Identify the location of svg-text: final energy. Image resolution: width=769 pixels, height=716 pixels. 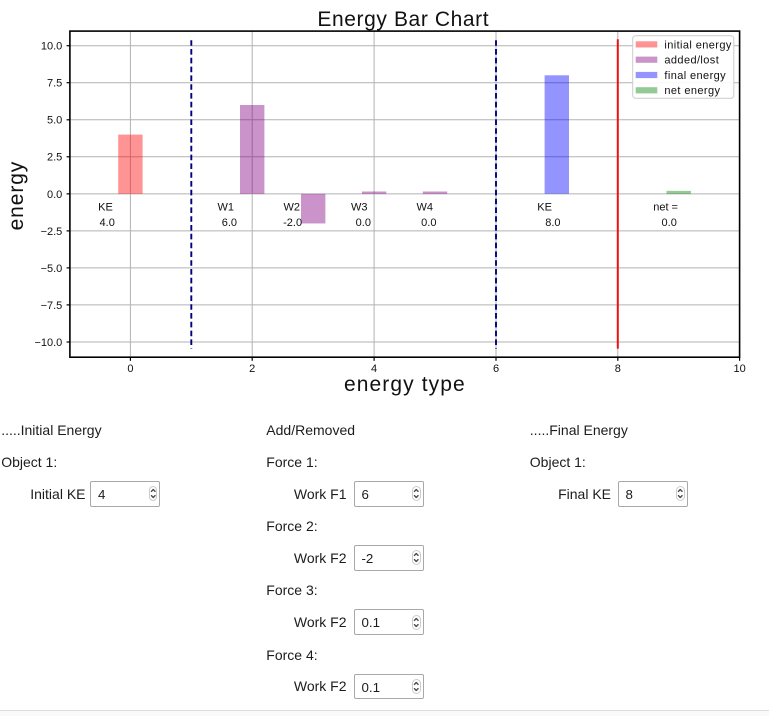
(695, 76).